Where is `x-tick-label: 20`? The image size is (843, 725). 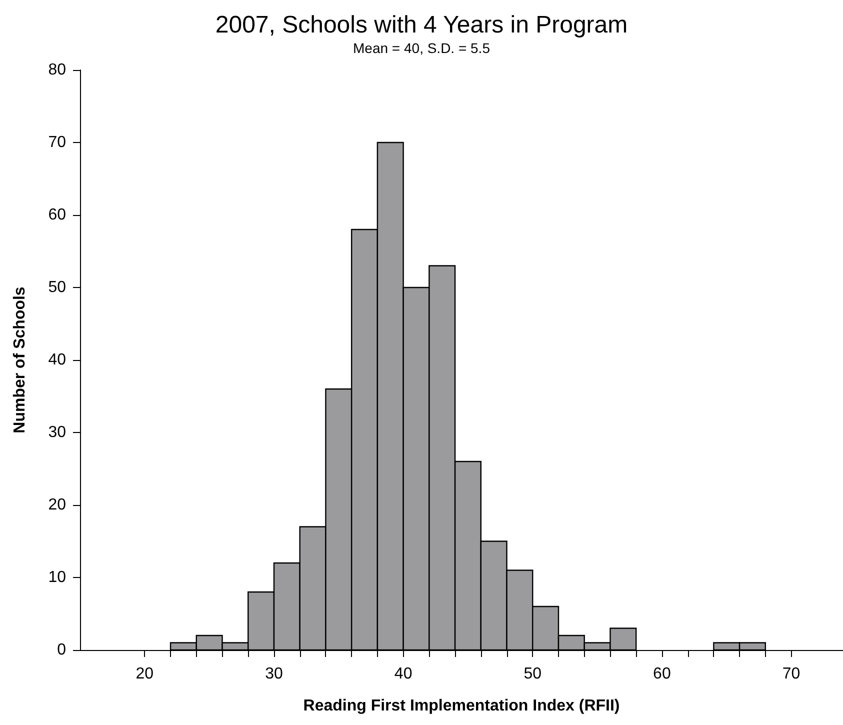
x-tick-label: 20 is located at coordinates (145, 674).